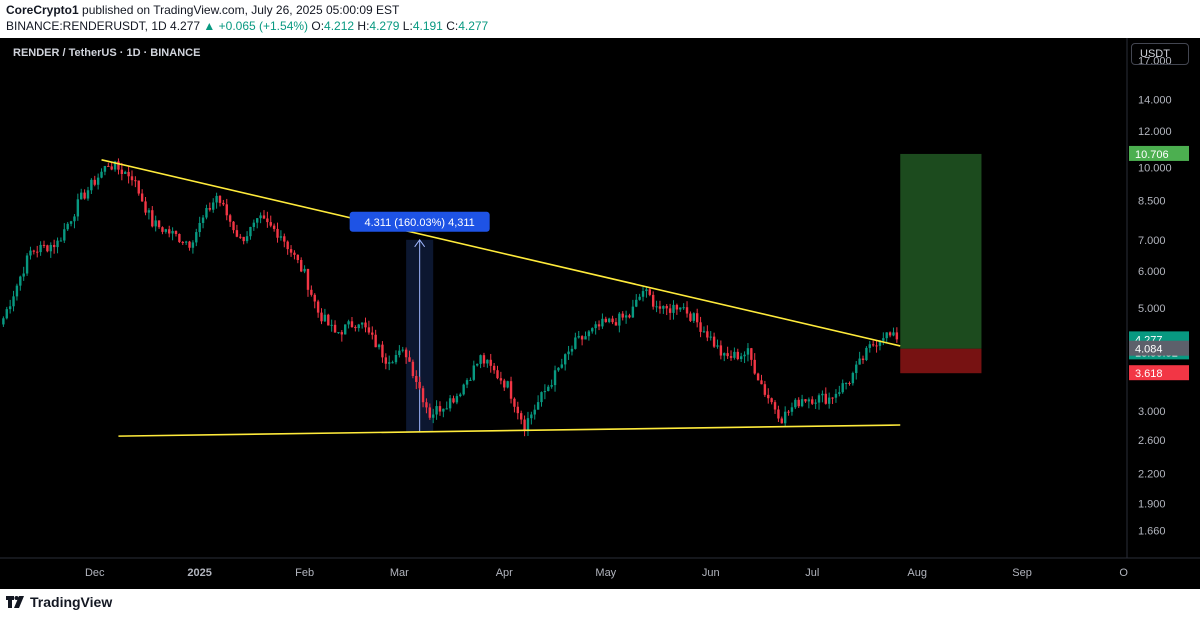 The image size is (1200, 617). I want to click on price-label-box, so click(1159, 153).